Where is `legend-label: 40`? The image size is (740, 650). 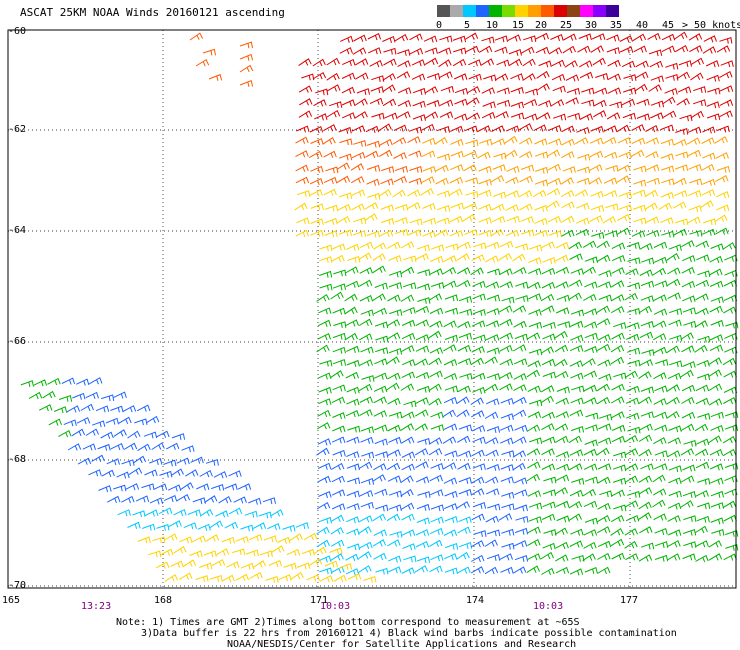 legend-label: 40 is located at coordinates (642, 25).